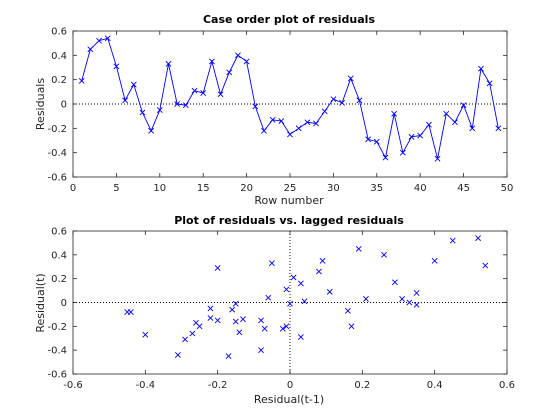 The height and width of the screenshot is (420, 560). What do you see at coordinates (218, 385) in the screenshot?
I see `lagged-xtick-label: -0.2` at bounding box center [218, 385].